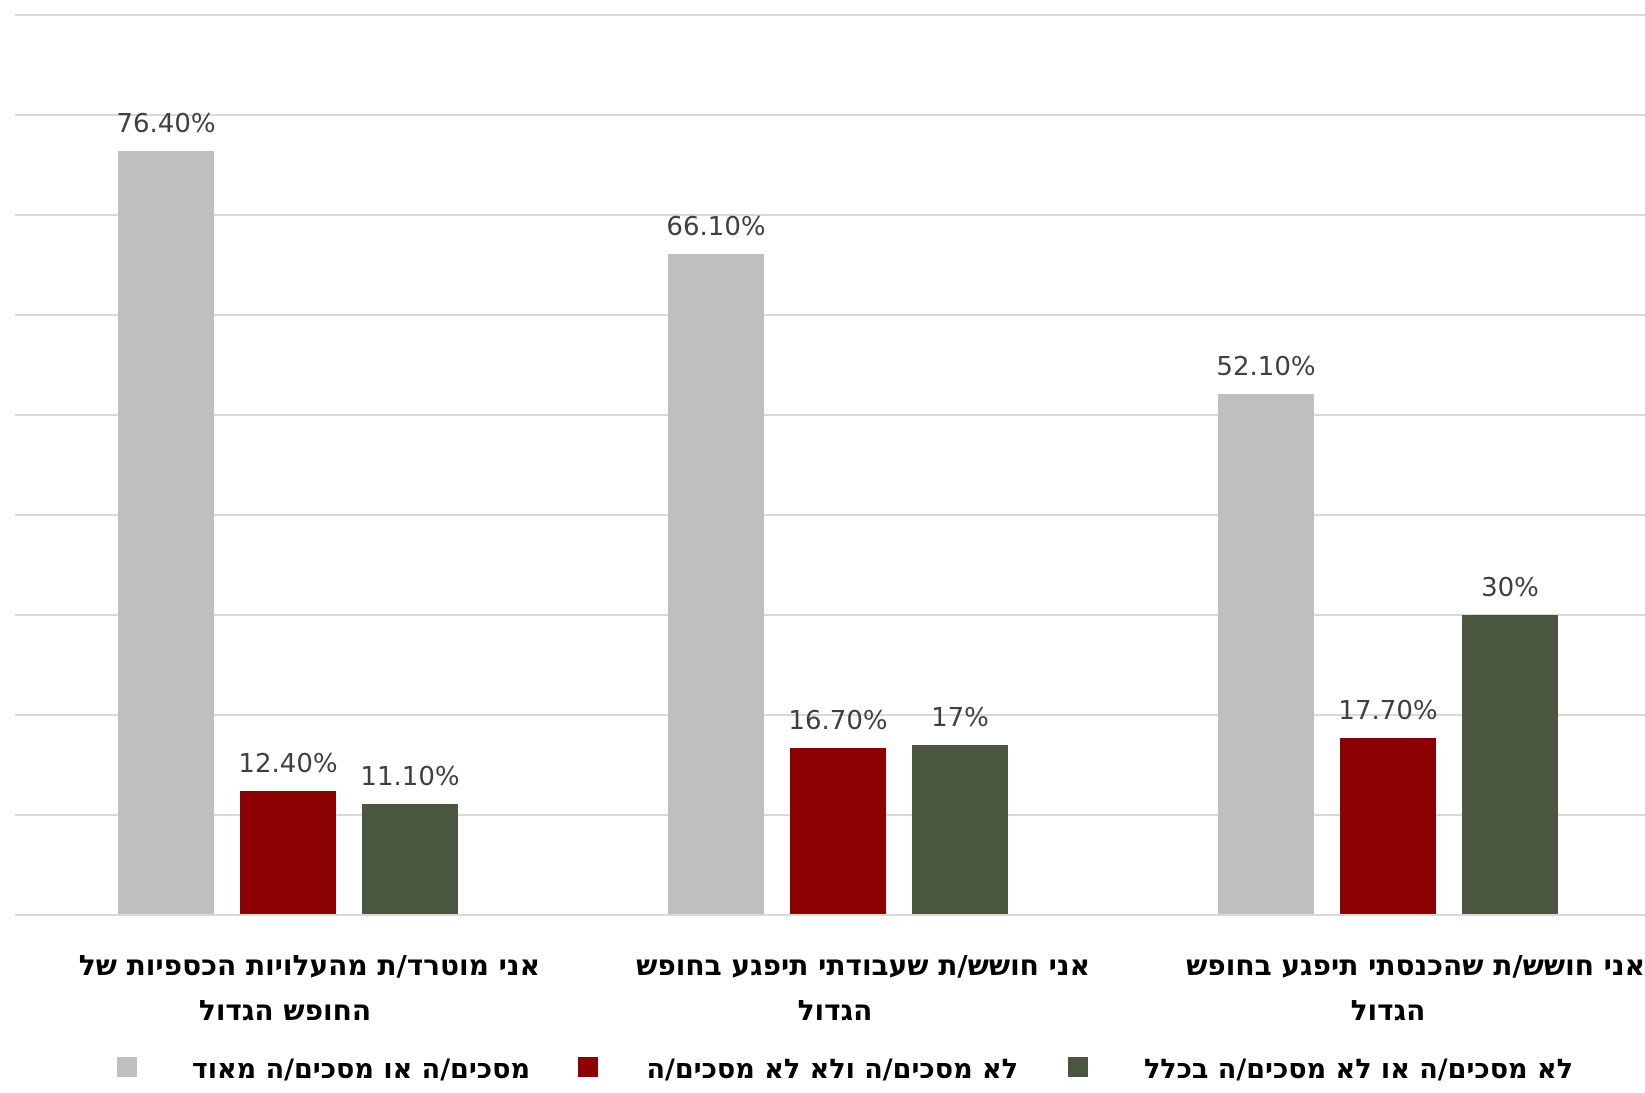 The width and height of the screenshot is (1645, 1093). I want to click on data-label: 12.40%, so click(287, 764).